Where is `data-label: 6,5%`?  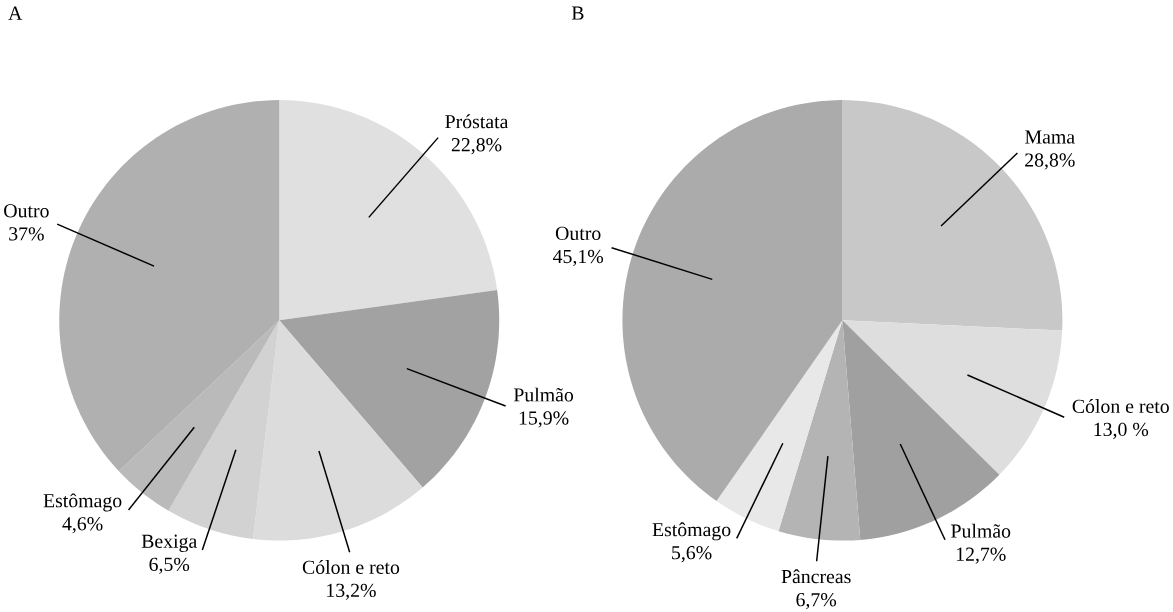
data-label: 6,5% is located at coordinates (169, 565).